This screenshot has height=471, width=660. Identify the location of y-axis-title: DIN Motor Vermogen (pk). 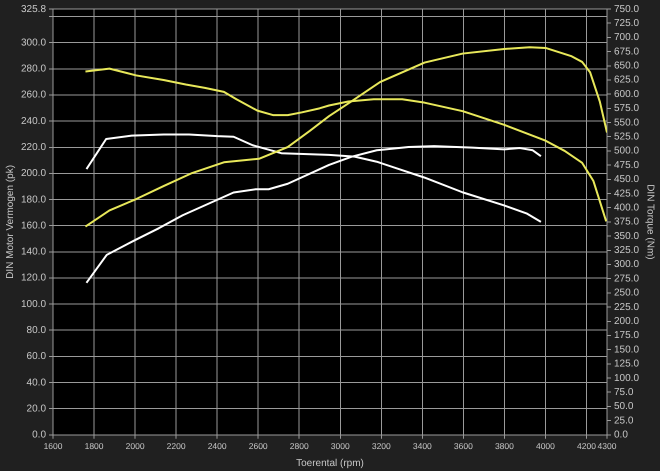
(10, 221).